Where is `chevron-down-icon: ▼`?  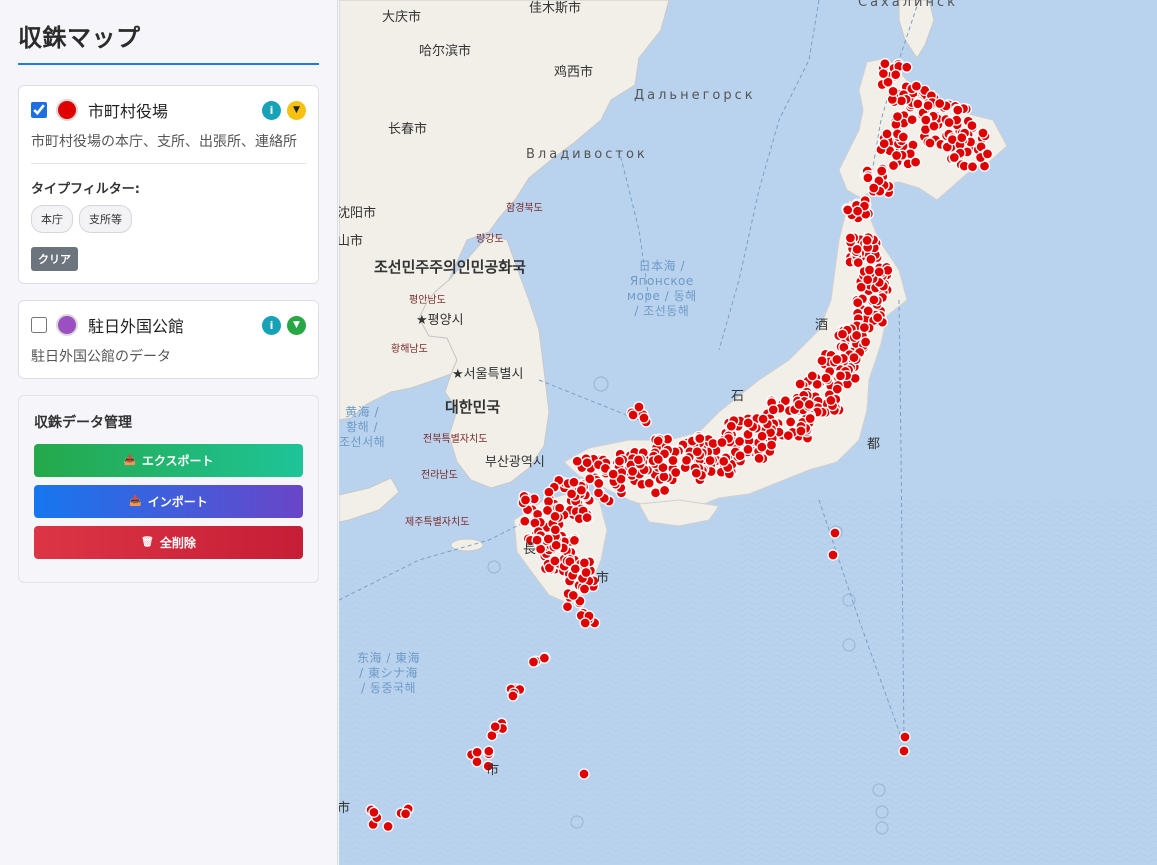 chevron-down-icon: ▼ is located at coordinates (296, 325).